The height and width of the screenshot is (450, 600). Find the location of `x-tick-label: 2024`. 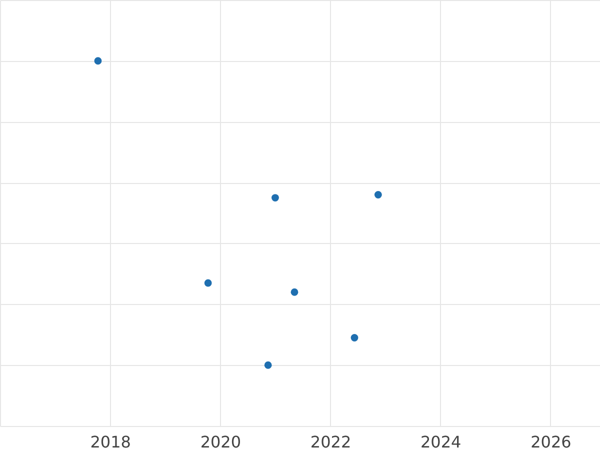

x-tick-label: 2024 is located at coordinates (441, 441).